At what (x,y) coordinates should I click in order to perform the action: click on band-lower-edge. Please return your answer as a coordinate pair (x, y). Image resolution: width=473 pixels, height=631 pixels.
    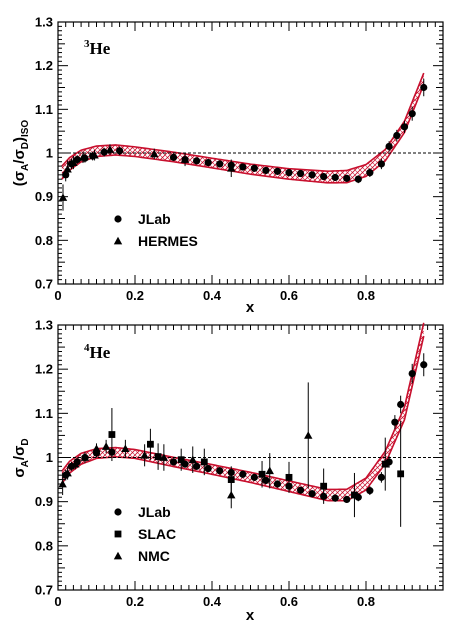
    Looking at the image, I should click on (243, 134).